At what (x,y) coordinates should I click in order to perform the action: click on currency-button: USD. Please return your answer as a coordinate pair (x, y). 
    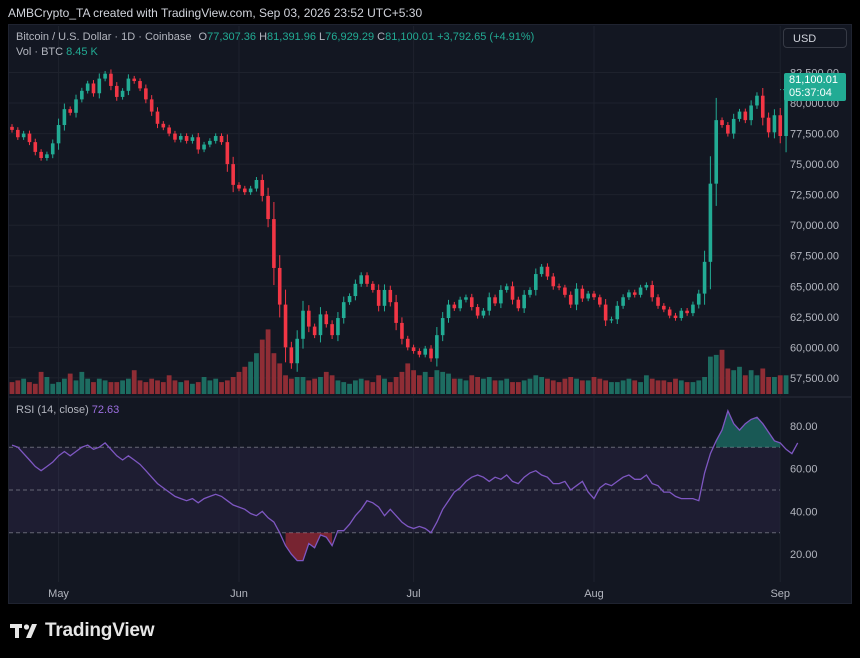
    Looking at the image, I should click on (815, 38).